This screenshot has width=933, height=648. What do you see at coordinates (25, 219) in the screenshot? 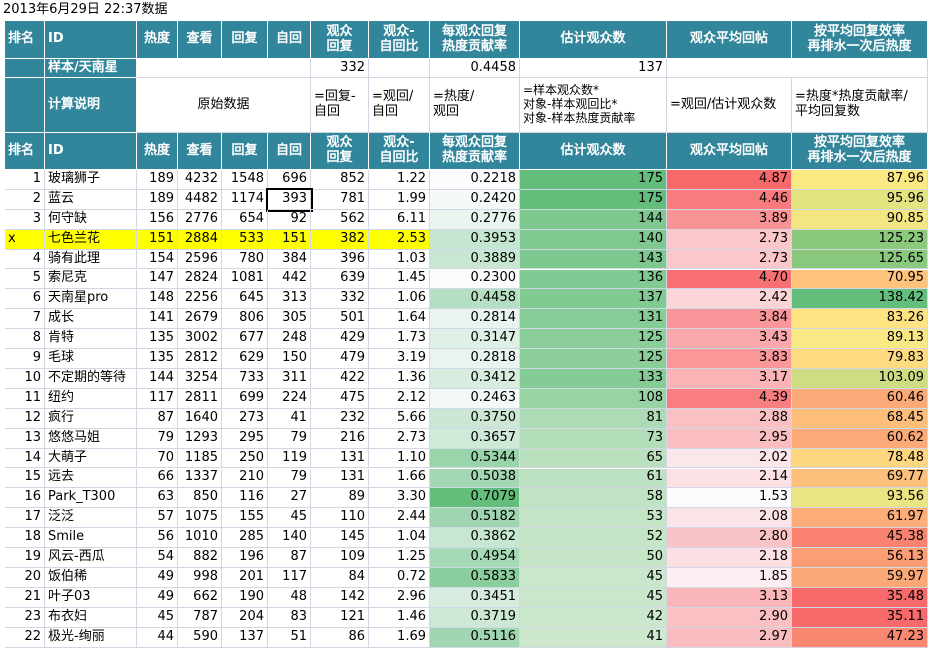
I see `cell: 3` at bounding box center [25, 219].